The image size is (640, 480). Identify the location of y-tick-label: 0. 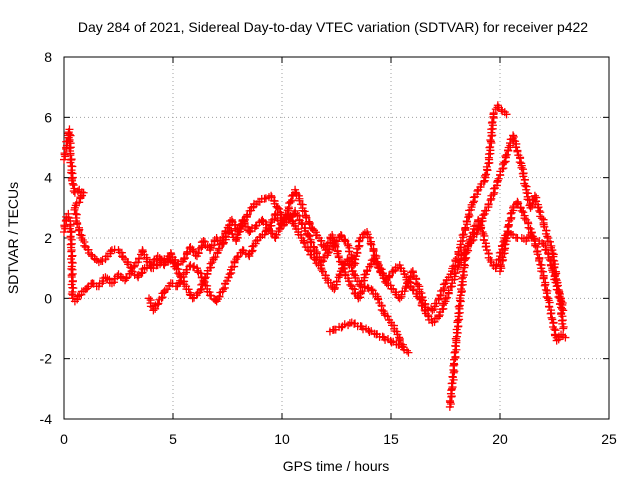
(48, 298).